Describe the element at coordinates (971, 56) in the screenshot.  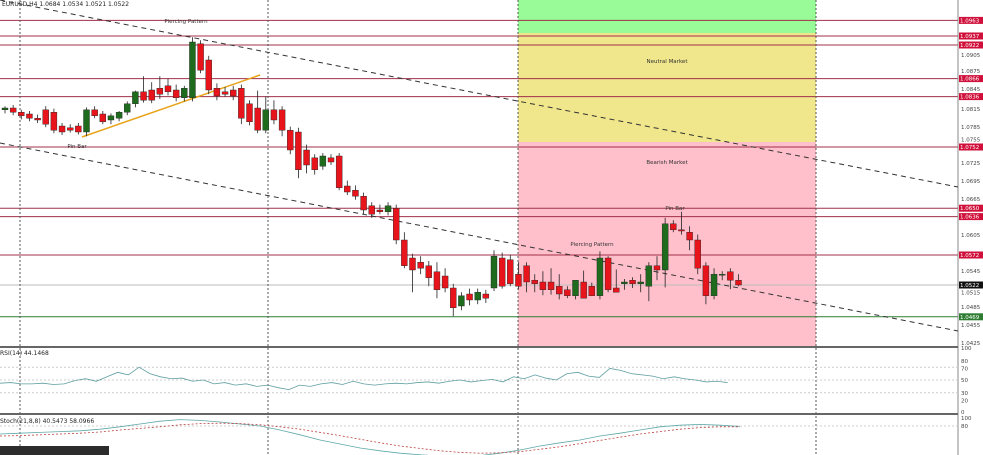
I see `price-tick: 1.0905` at that location.